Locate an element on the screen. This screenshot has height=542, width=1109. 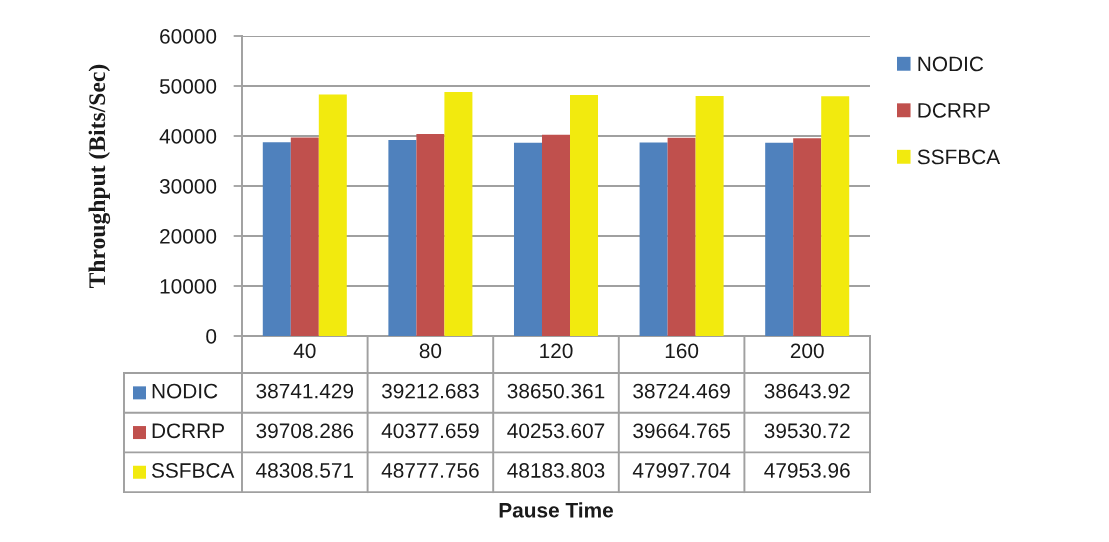
x-tick-label: 200 is located at coordinates (807, 351).